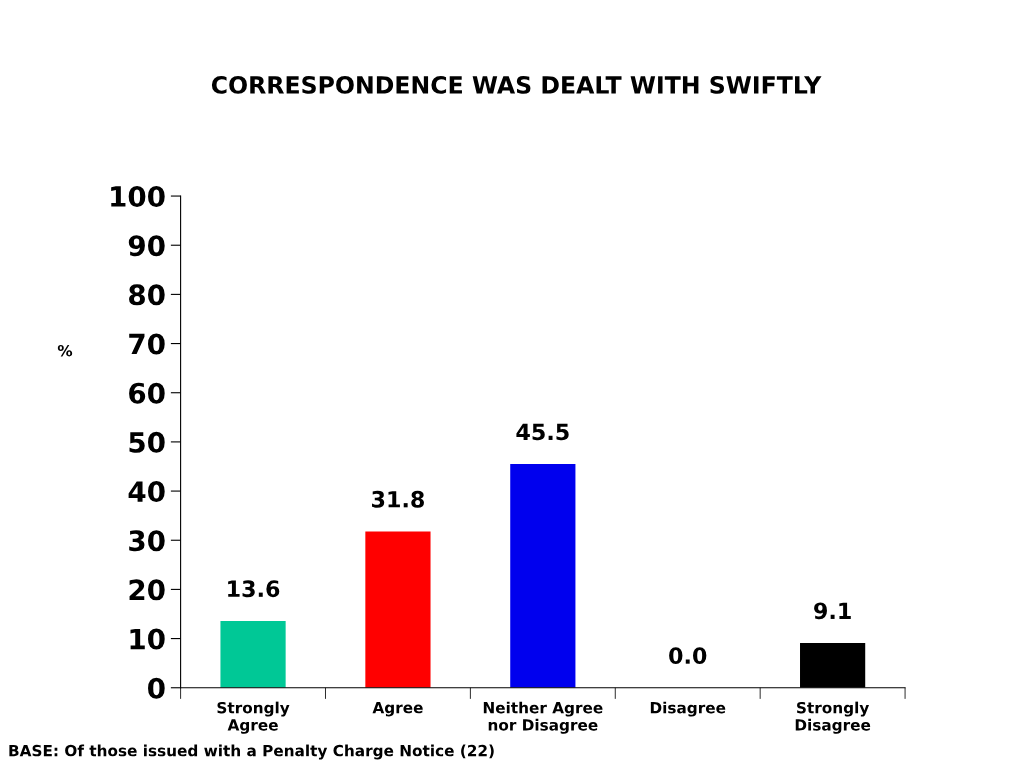 This screenshot has height=778, width=1032. What do you see at coordinates (138, 196) in the screenshot?
I see `y-tick-label: 100` at bounding box center [138, 196].